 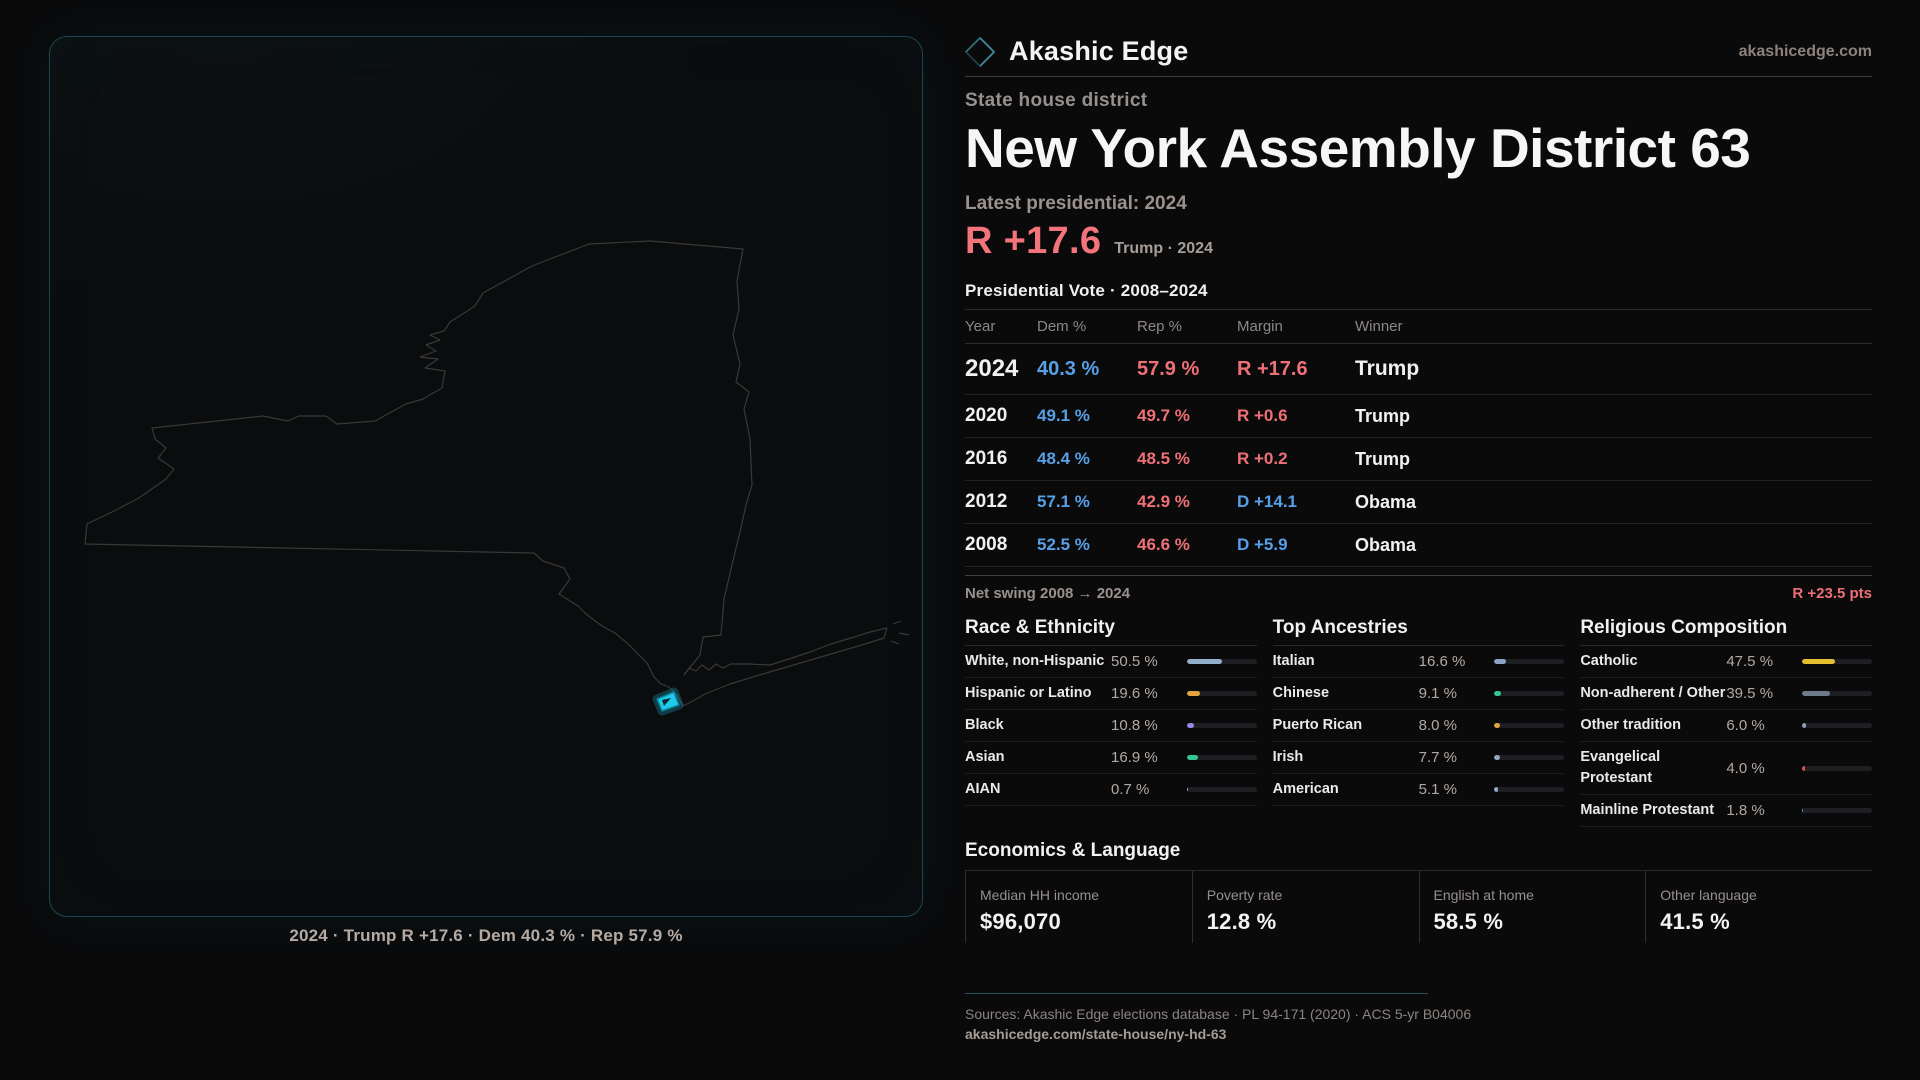 I want to click on long-island-islets, so click(x=900, y=632).